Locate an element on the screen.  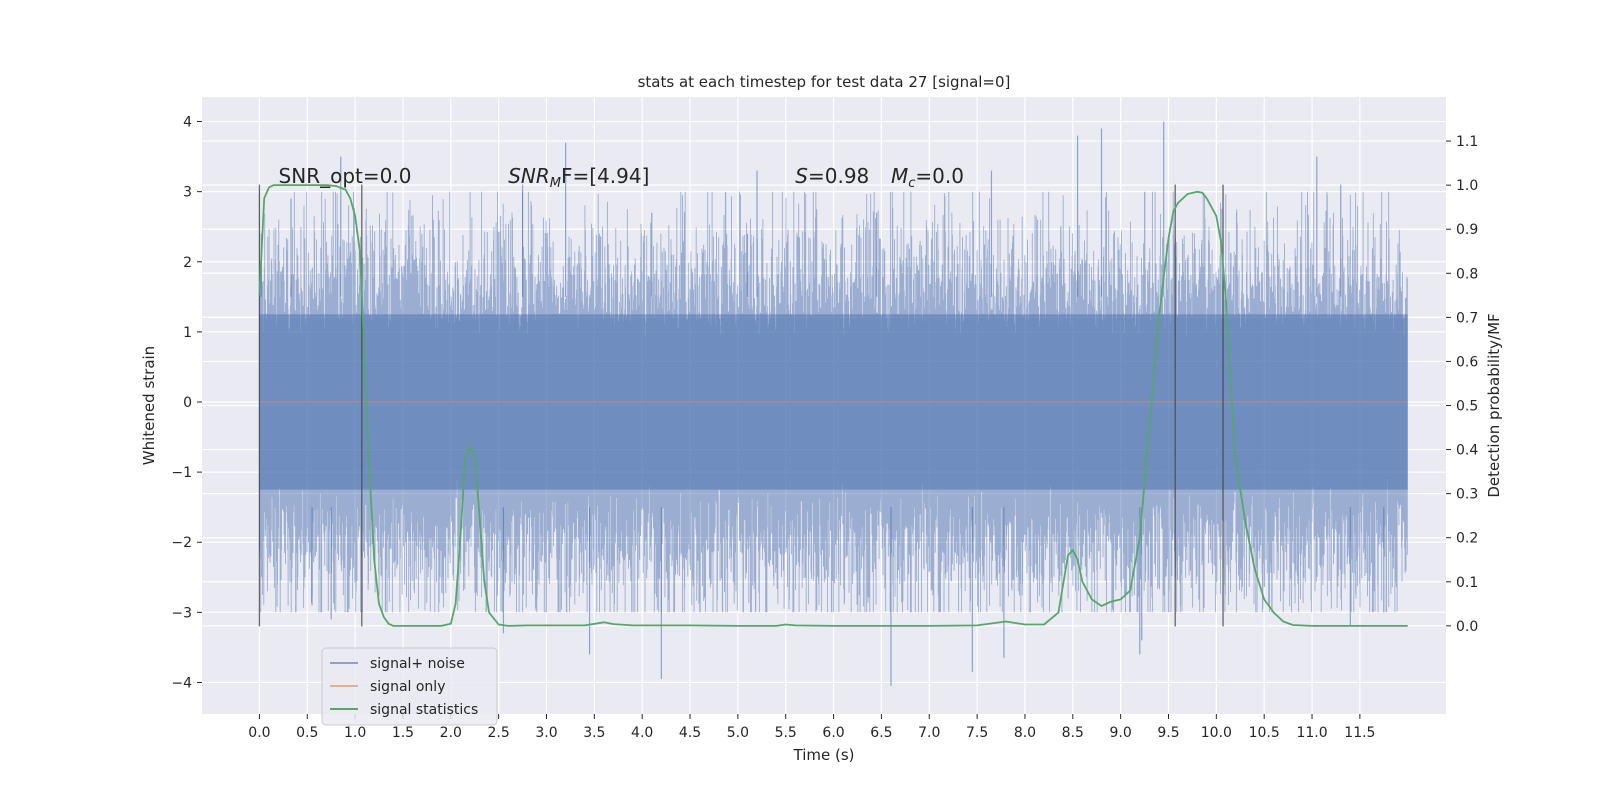
x-tick-label: 7.5 is located at coordinates (977, 733).